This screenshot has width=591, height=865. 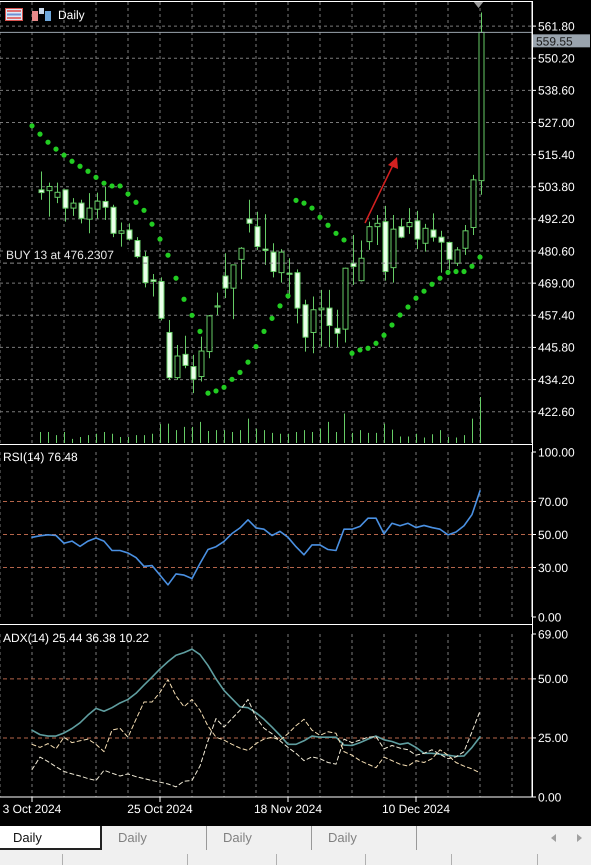 I want to click on x-tick-label: 18 Nov 2024, so click(x=288, y=809).